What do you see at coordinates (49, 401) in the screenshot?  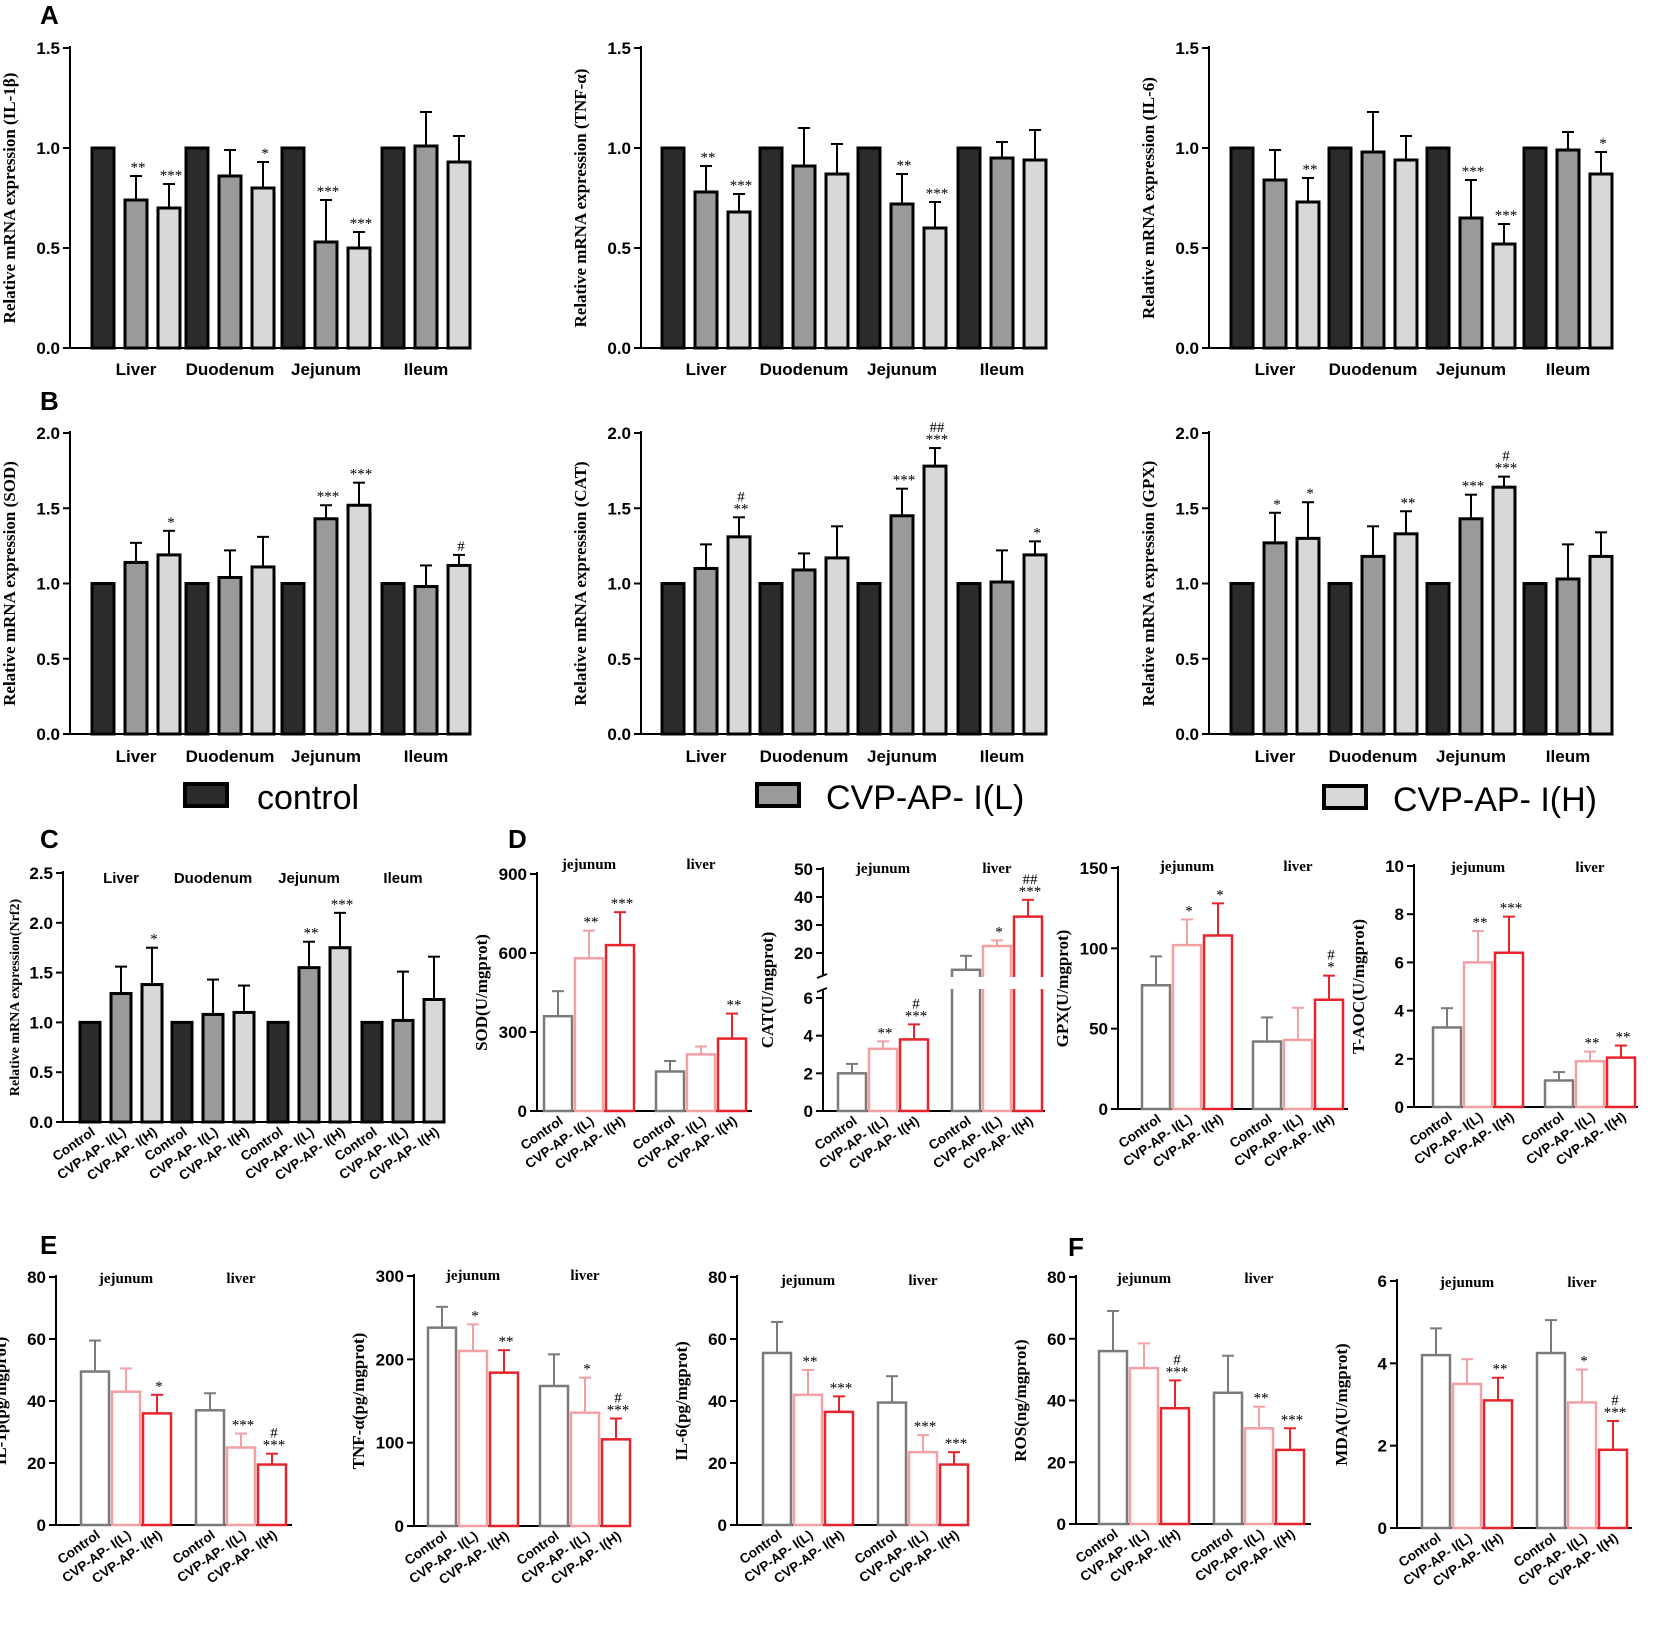 I see `panel-letter-b: B` at bounding box center [49, 401].